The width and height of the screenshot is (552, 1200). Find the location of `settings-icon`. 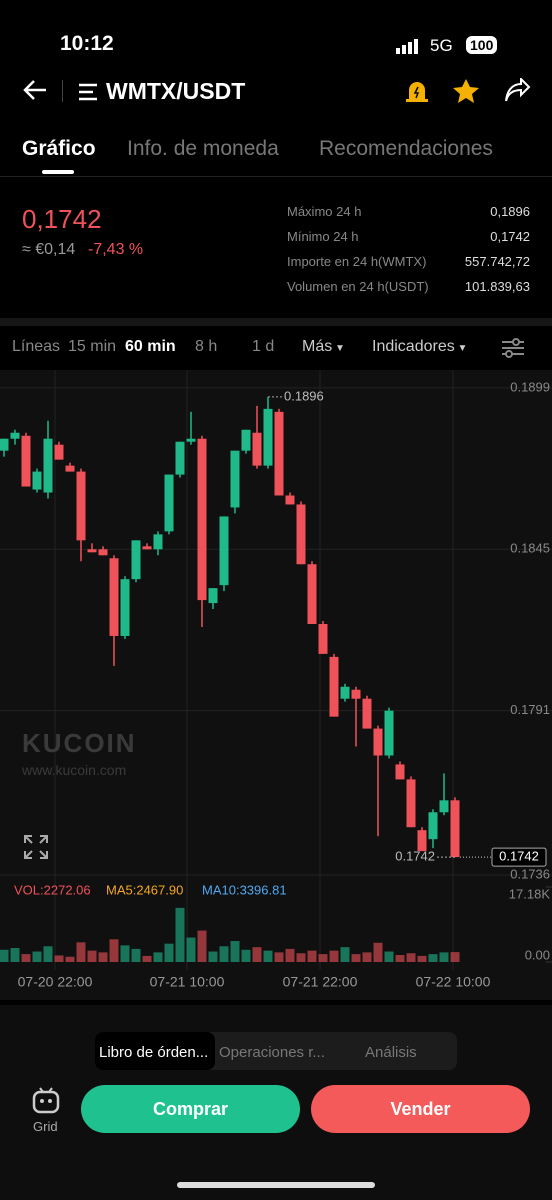

settings-icon is located at coordinates (513, 348).